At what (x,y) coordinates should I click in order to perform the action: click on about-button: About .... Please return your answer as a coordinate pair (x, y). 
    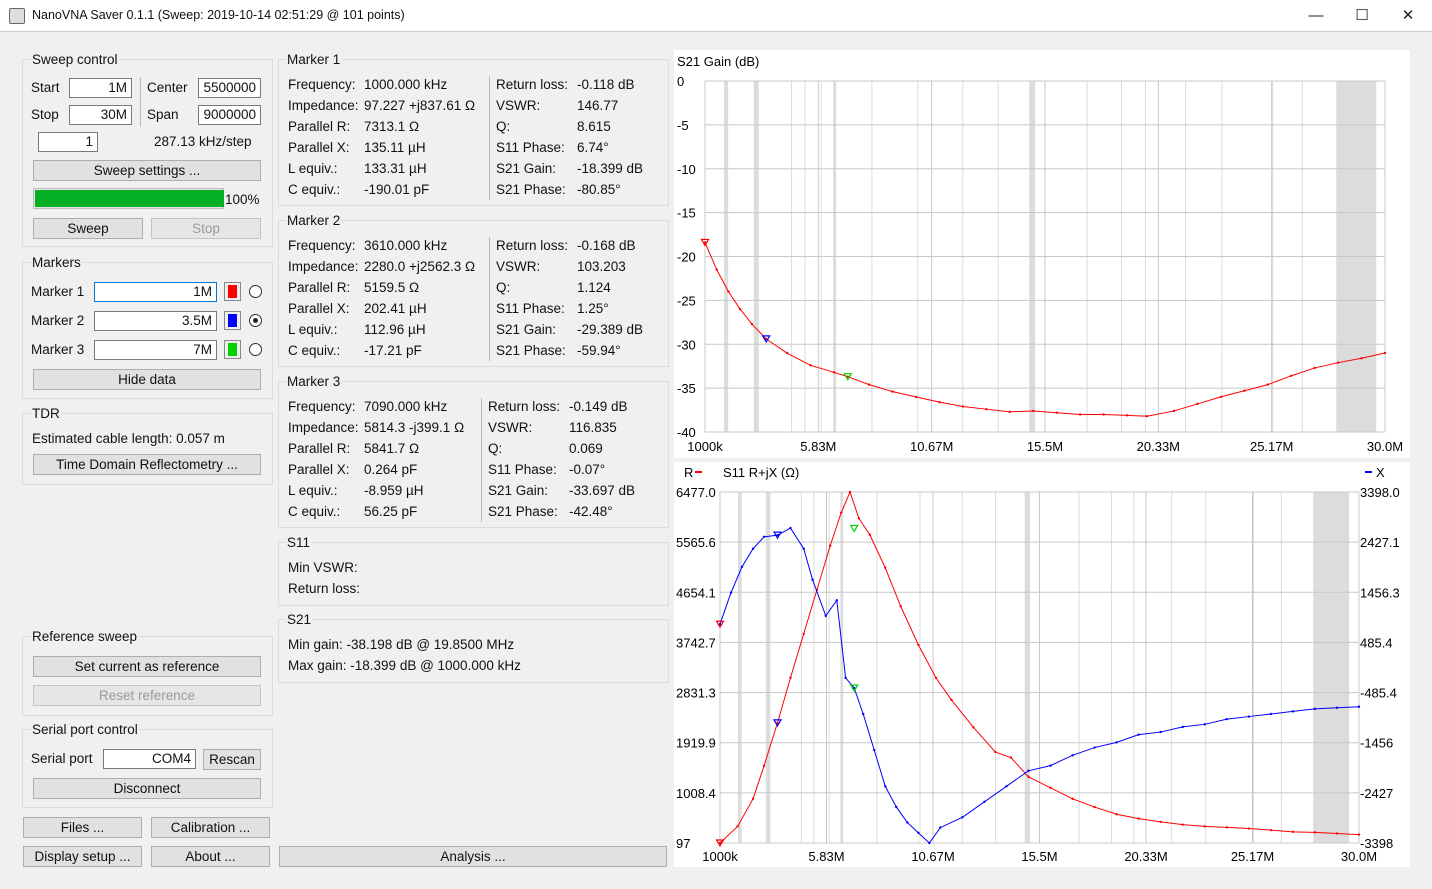
    Looking at the image, I should click on (210, 856).